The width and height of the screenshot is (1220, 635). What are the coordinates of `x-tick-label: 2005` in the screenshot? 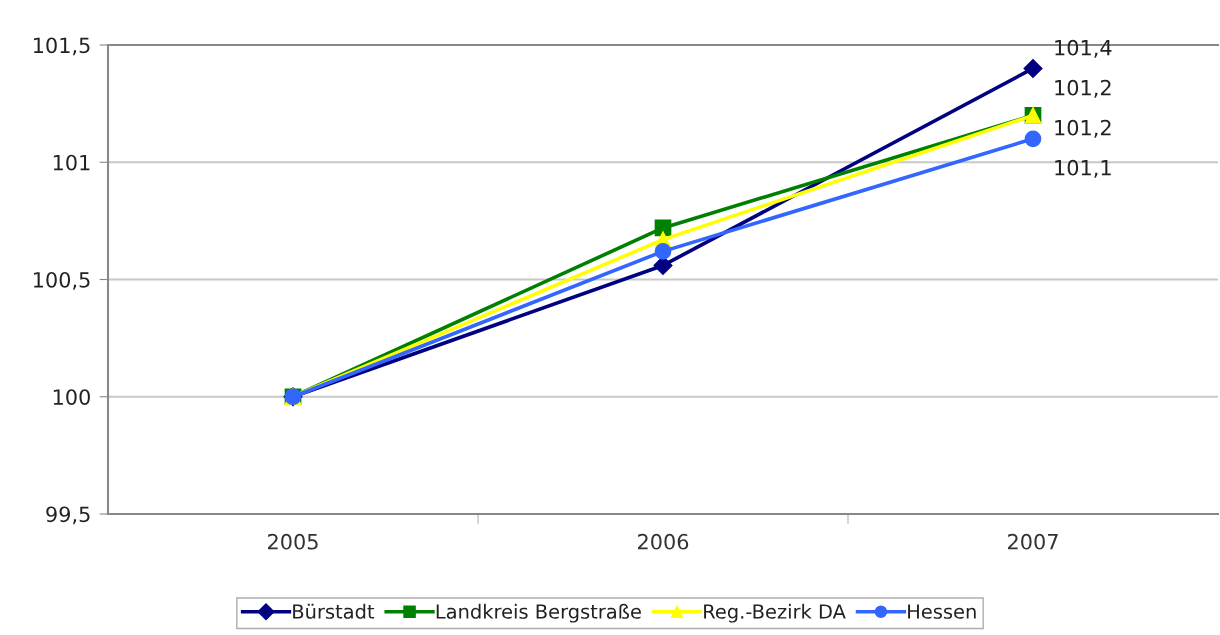 It's located at (293, 541).